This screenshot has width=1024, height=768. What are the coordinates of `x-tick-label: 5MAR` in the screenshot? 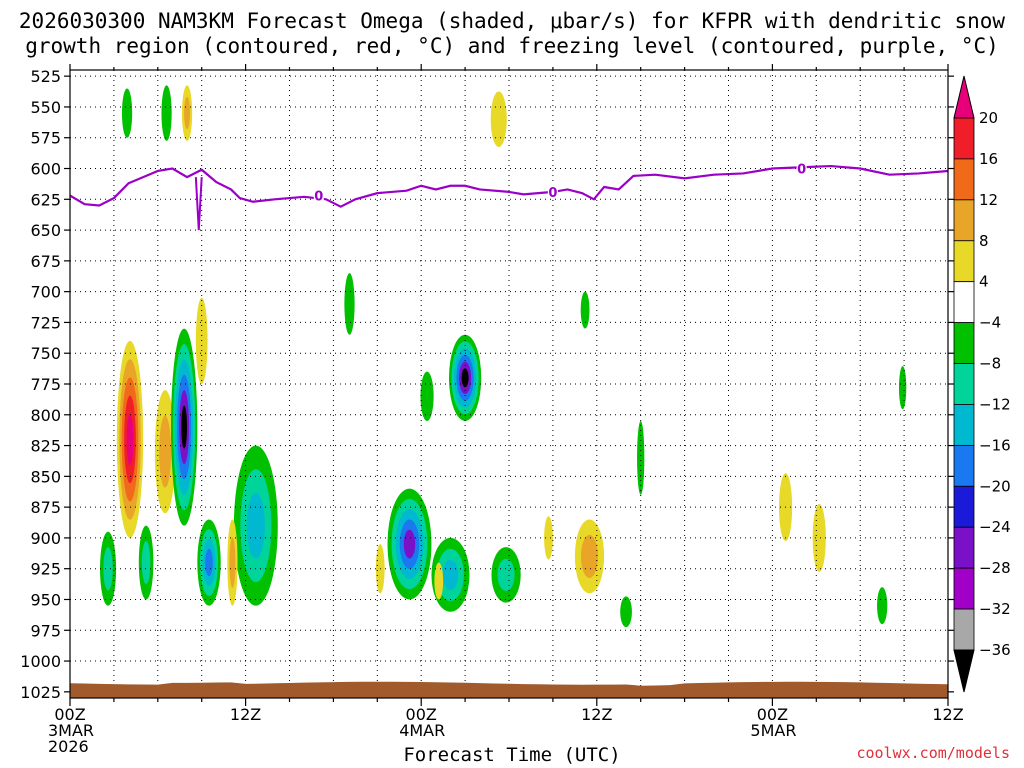 It's located at (773, 730).